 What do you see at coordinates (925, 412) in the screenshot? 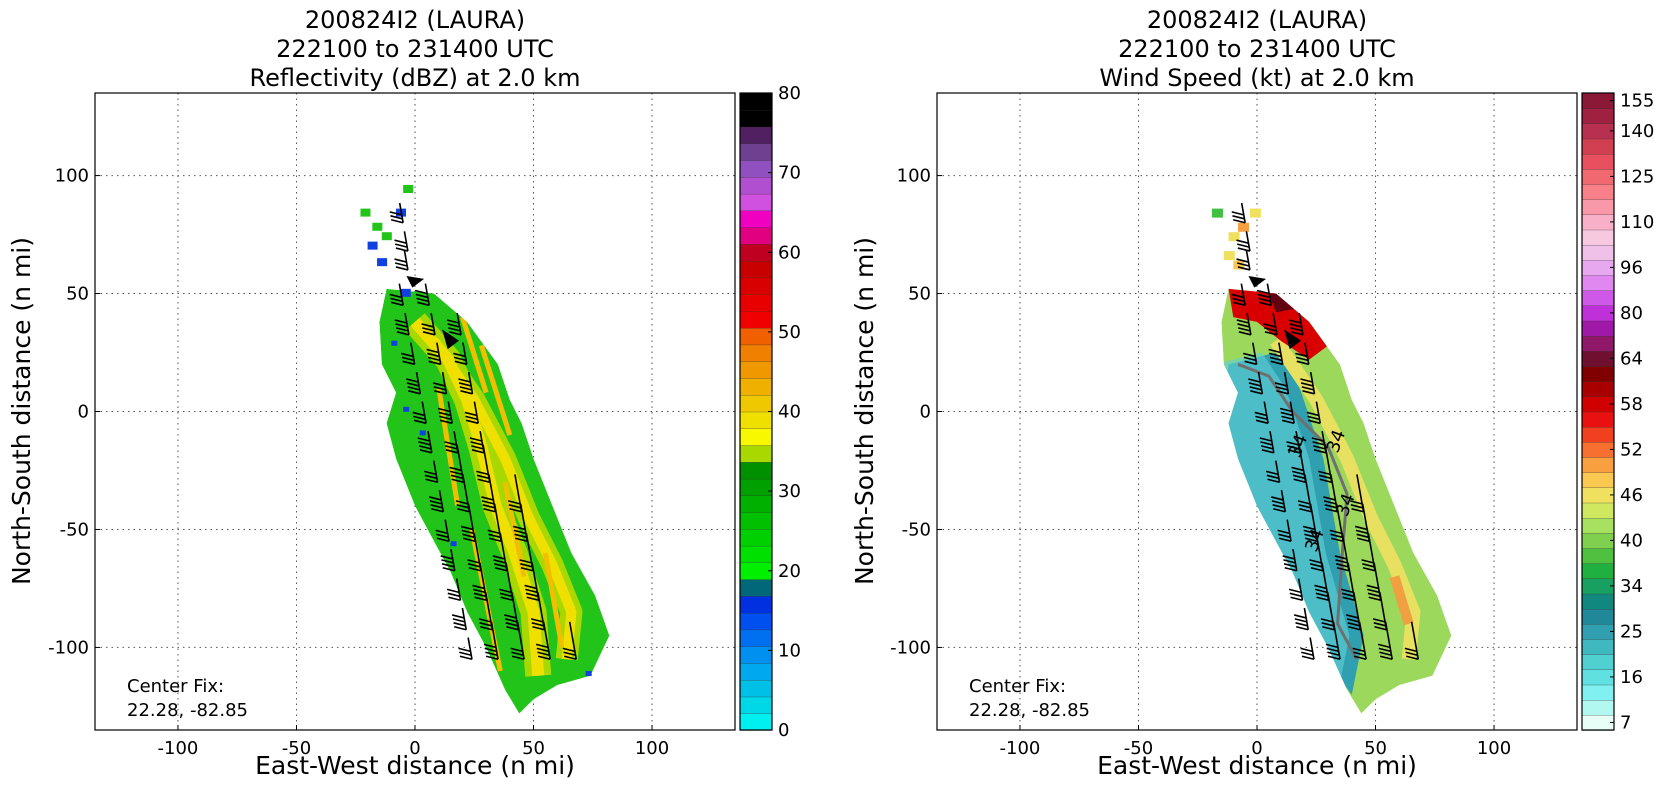
I see `wind-speed-ytick-label: 0` at bounding box center [925, 412].